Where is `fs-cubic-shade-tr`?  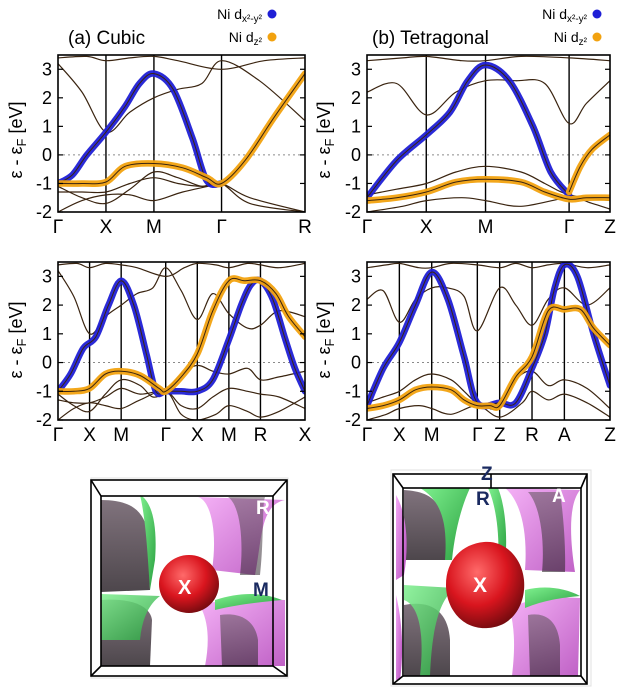
fs-cubic-shade-tr is located at coordinates (246, 536).